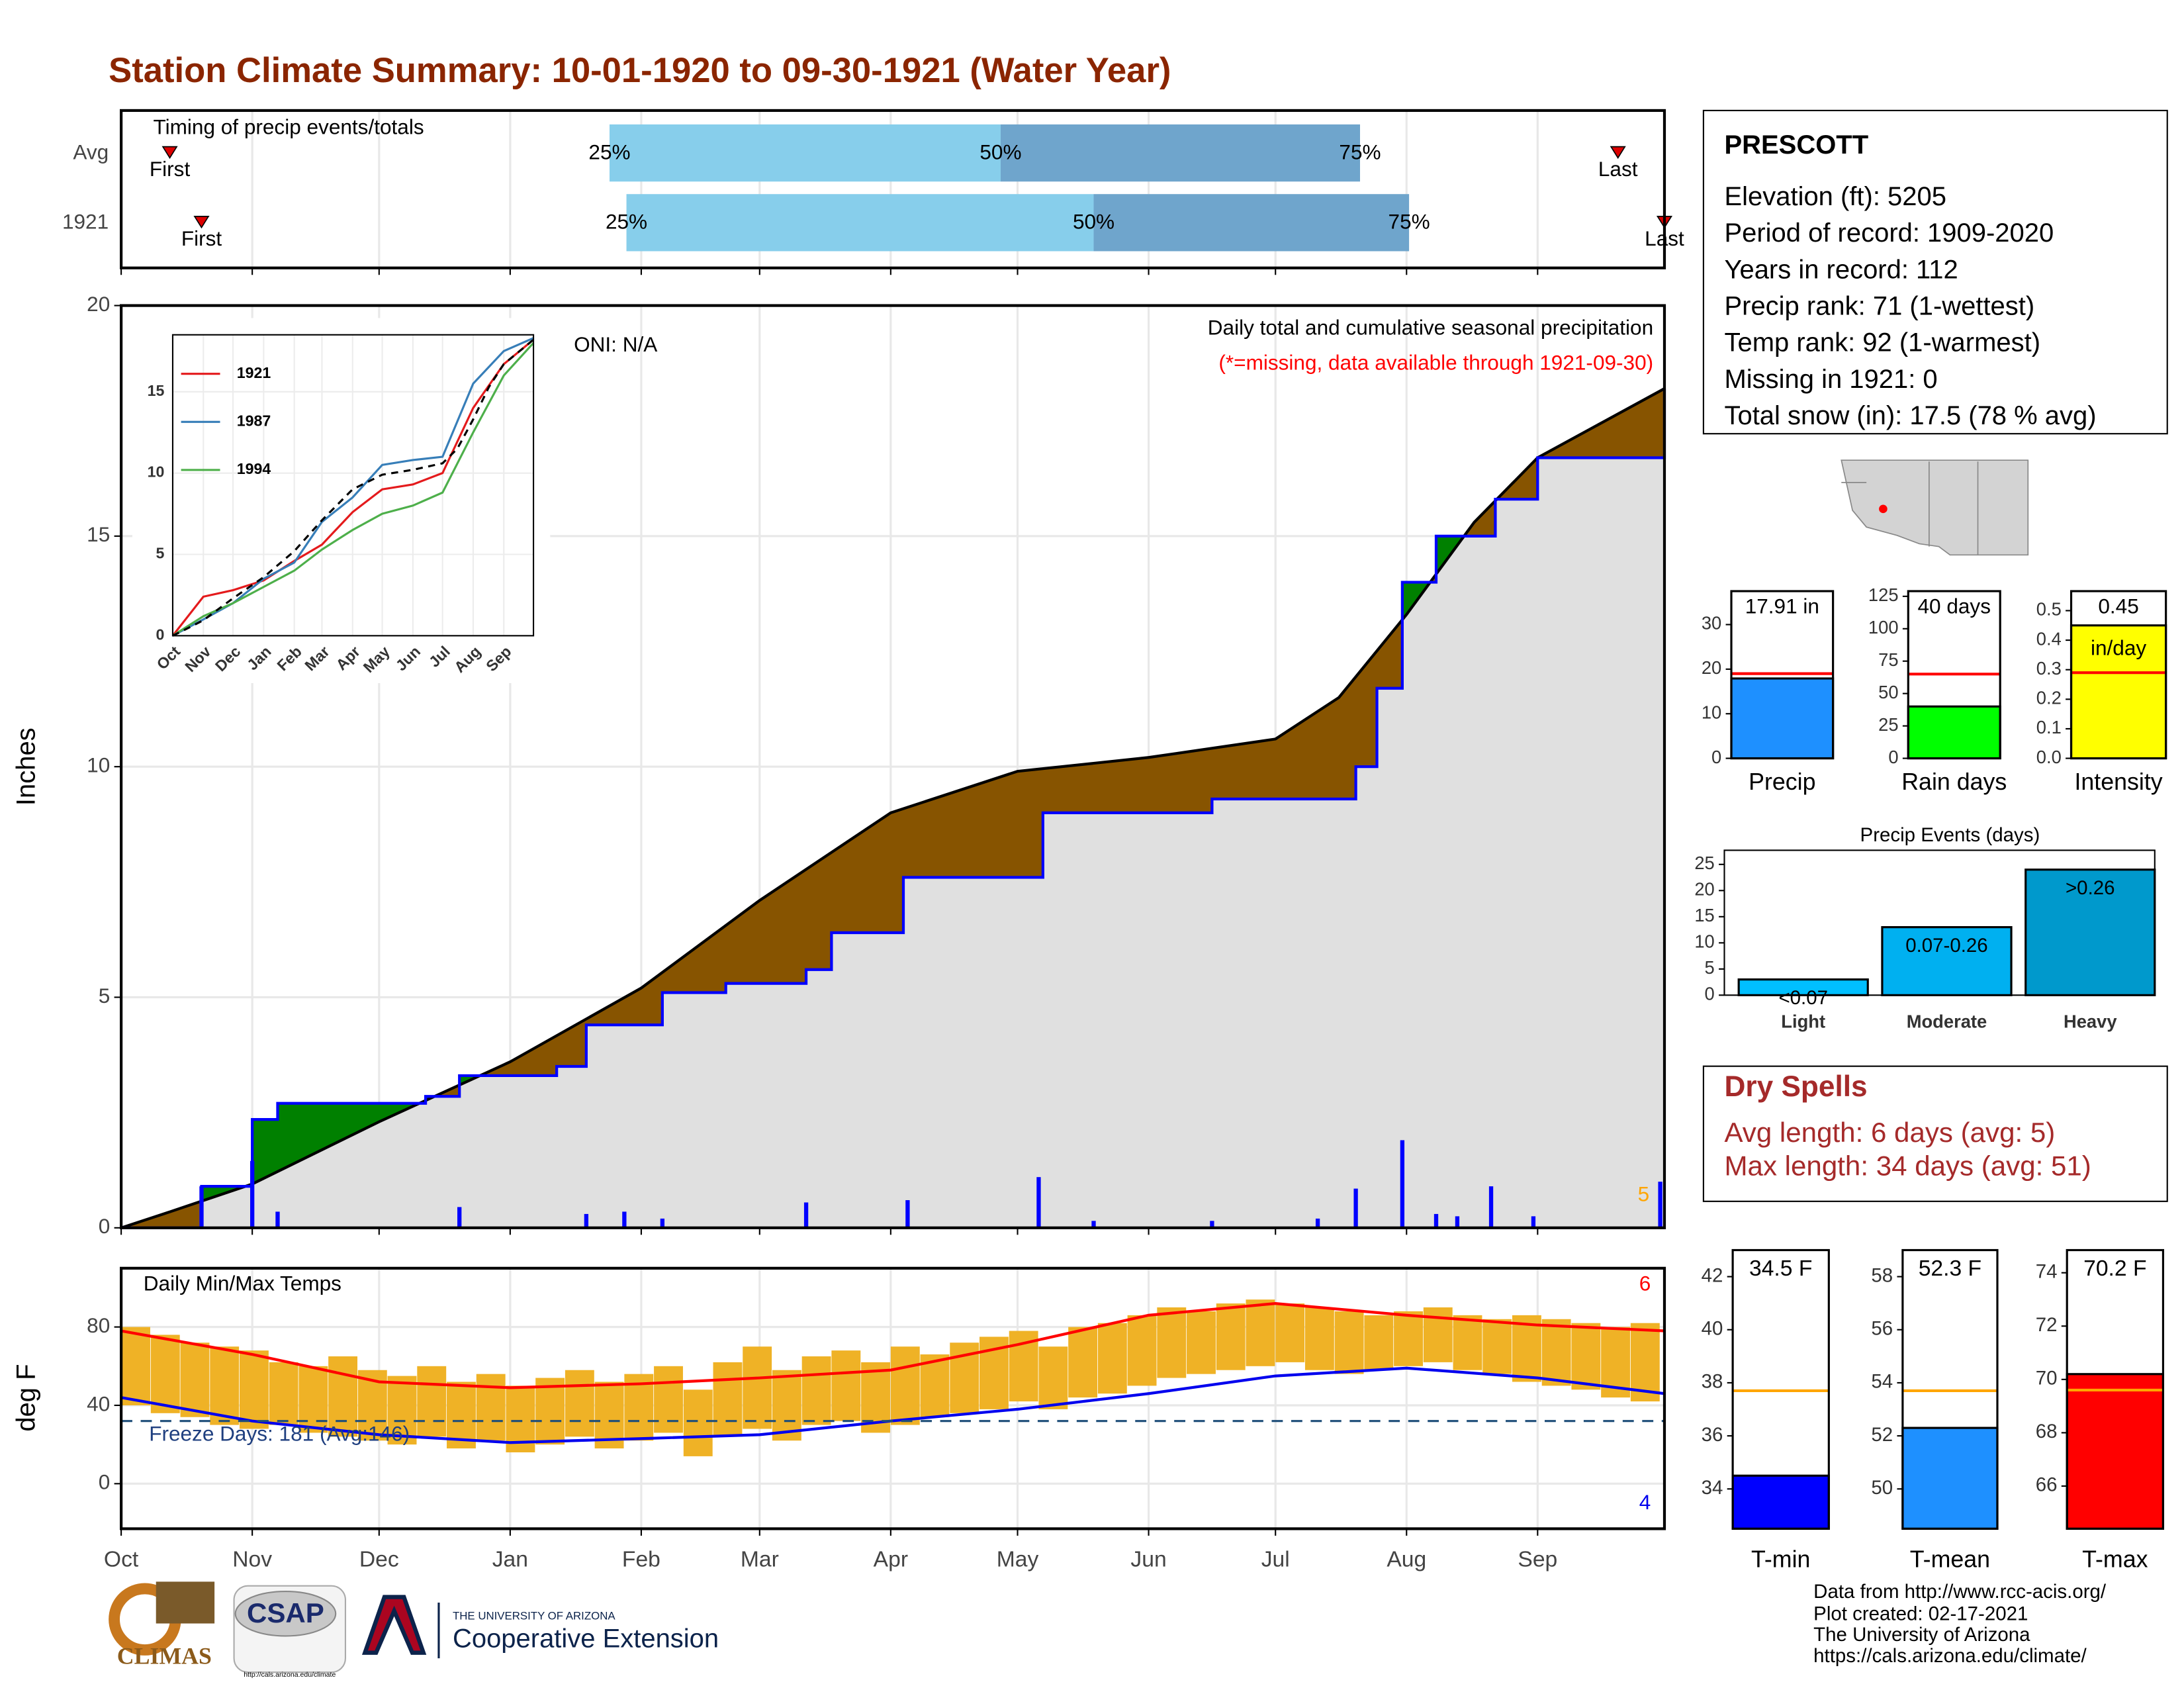 This screenshot has height=1688, width=2184. What do you see at coordinates (1960, 1592) in the screenshot?
I see `footer-line: Data from http://www.rcc-acis.org/` at bounding box center [1960, 1592].